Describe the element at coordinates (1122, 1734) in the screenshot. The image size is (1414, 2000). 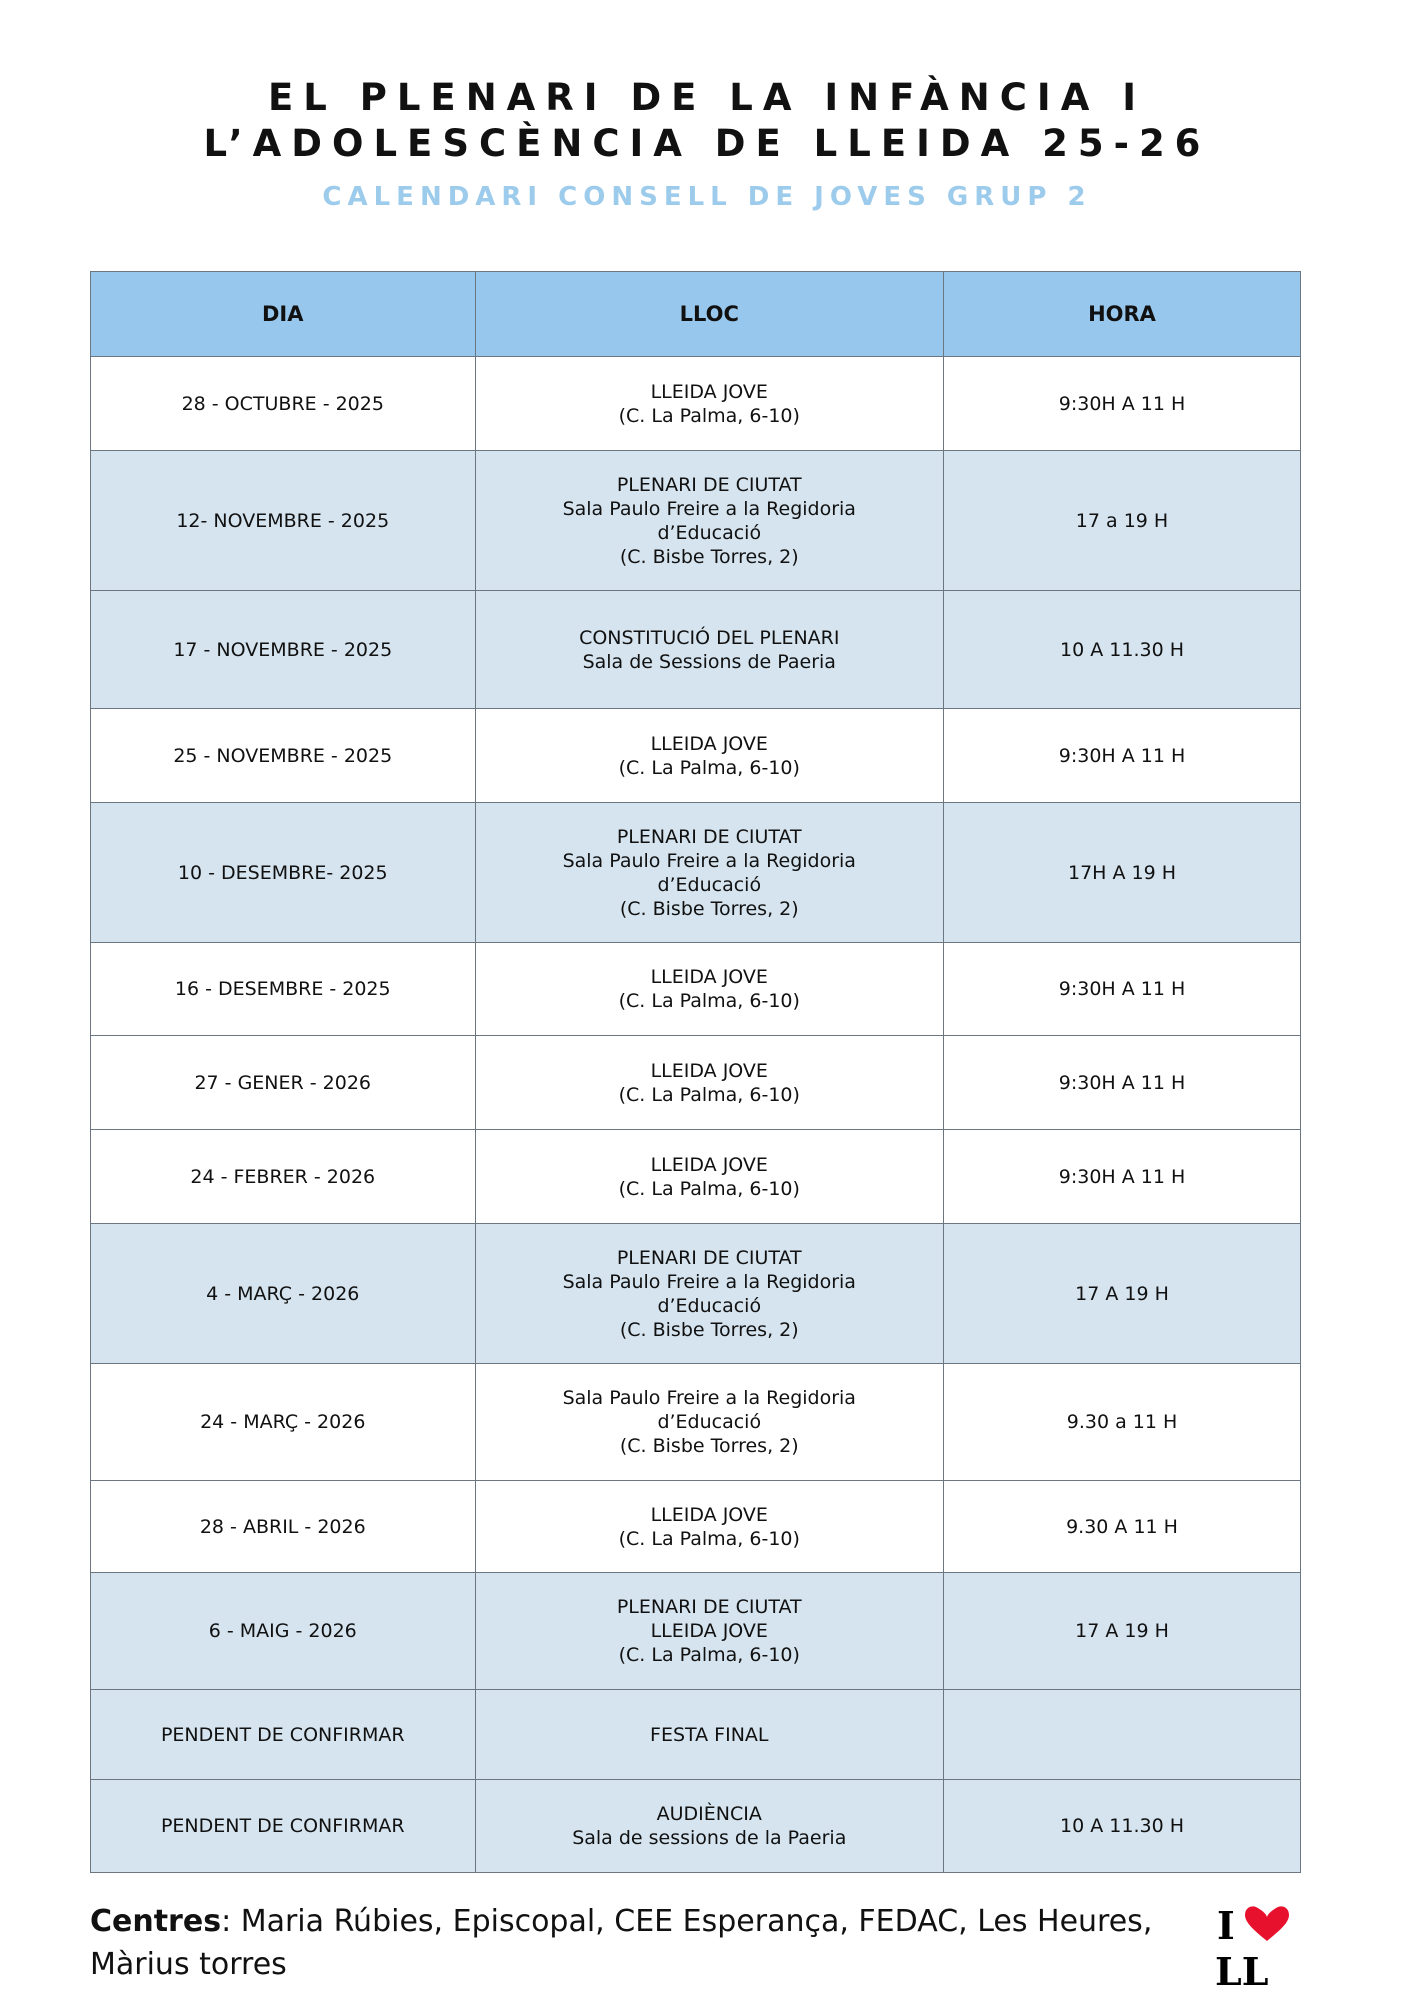
I see `cell-hora` at that location.